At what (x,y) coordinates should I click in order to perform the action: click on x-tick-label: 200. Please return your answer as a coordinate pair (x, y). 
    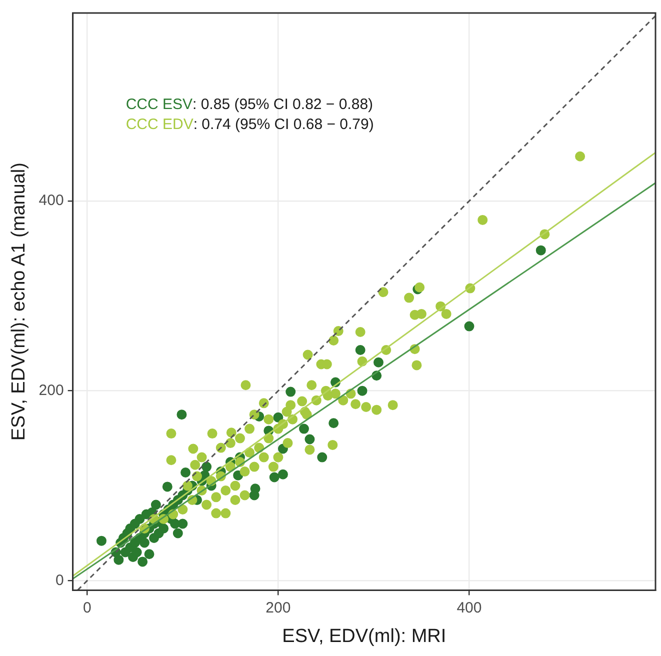
    Looking at the image, I should click on (278, 607).